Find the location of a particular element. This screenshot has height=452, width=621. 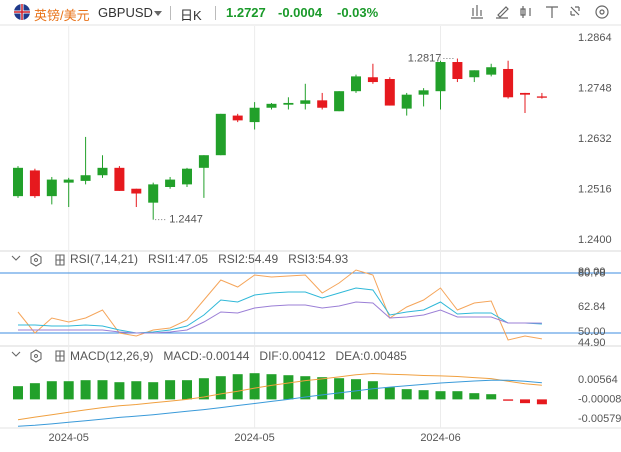

dropdown-icon is located at coordinates (158, 14).